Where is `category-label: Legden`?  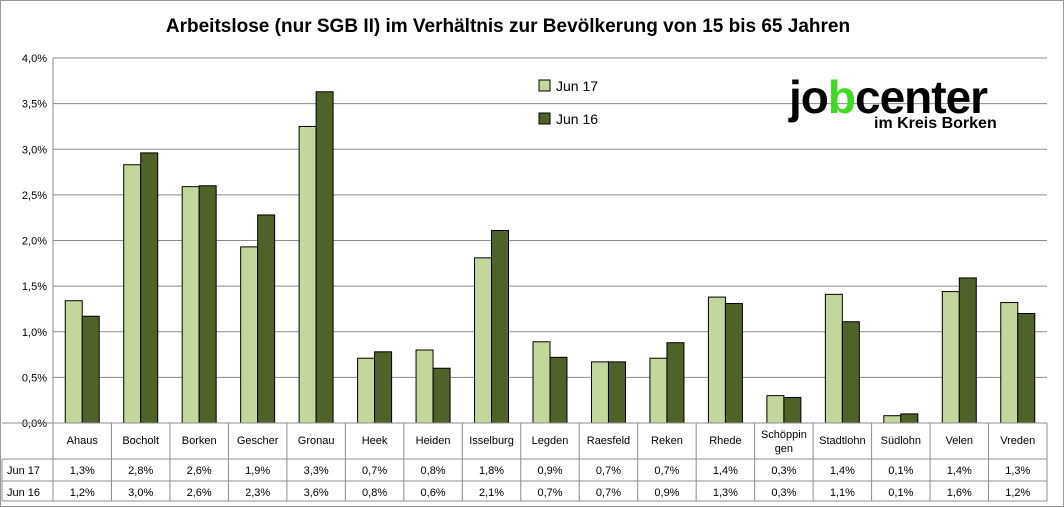
category-label: Legden is located at coordinates (550, 441).